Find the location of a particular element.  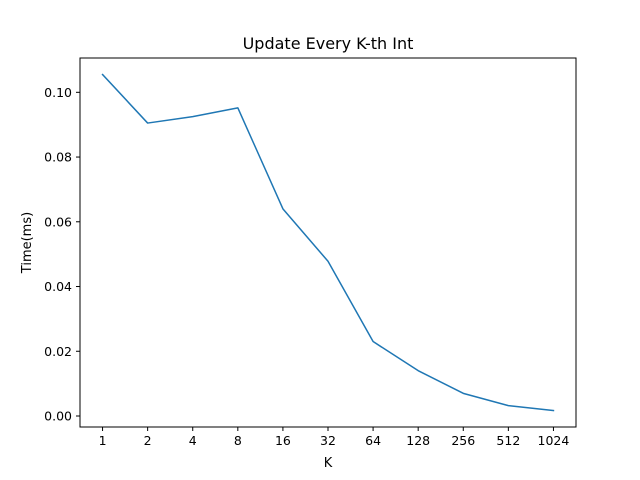

x-tick-label: 256 is located at coordinates (463, 440).